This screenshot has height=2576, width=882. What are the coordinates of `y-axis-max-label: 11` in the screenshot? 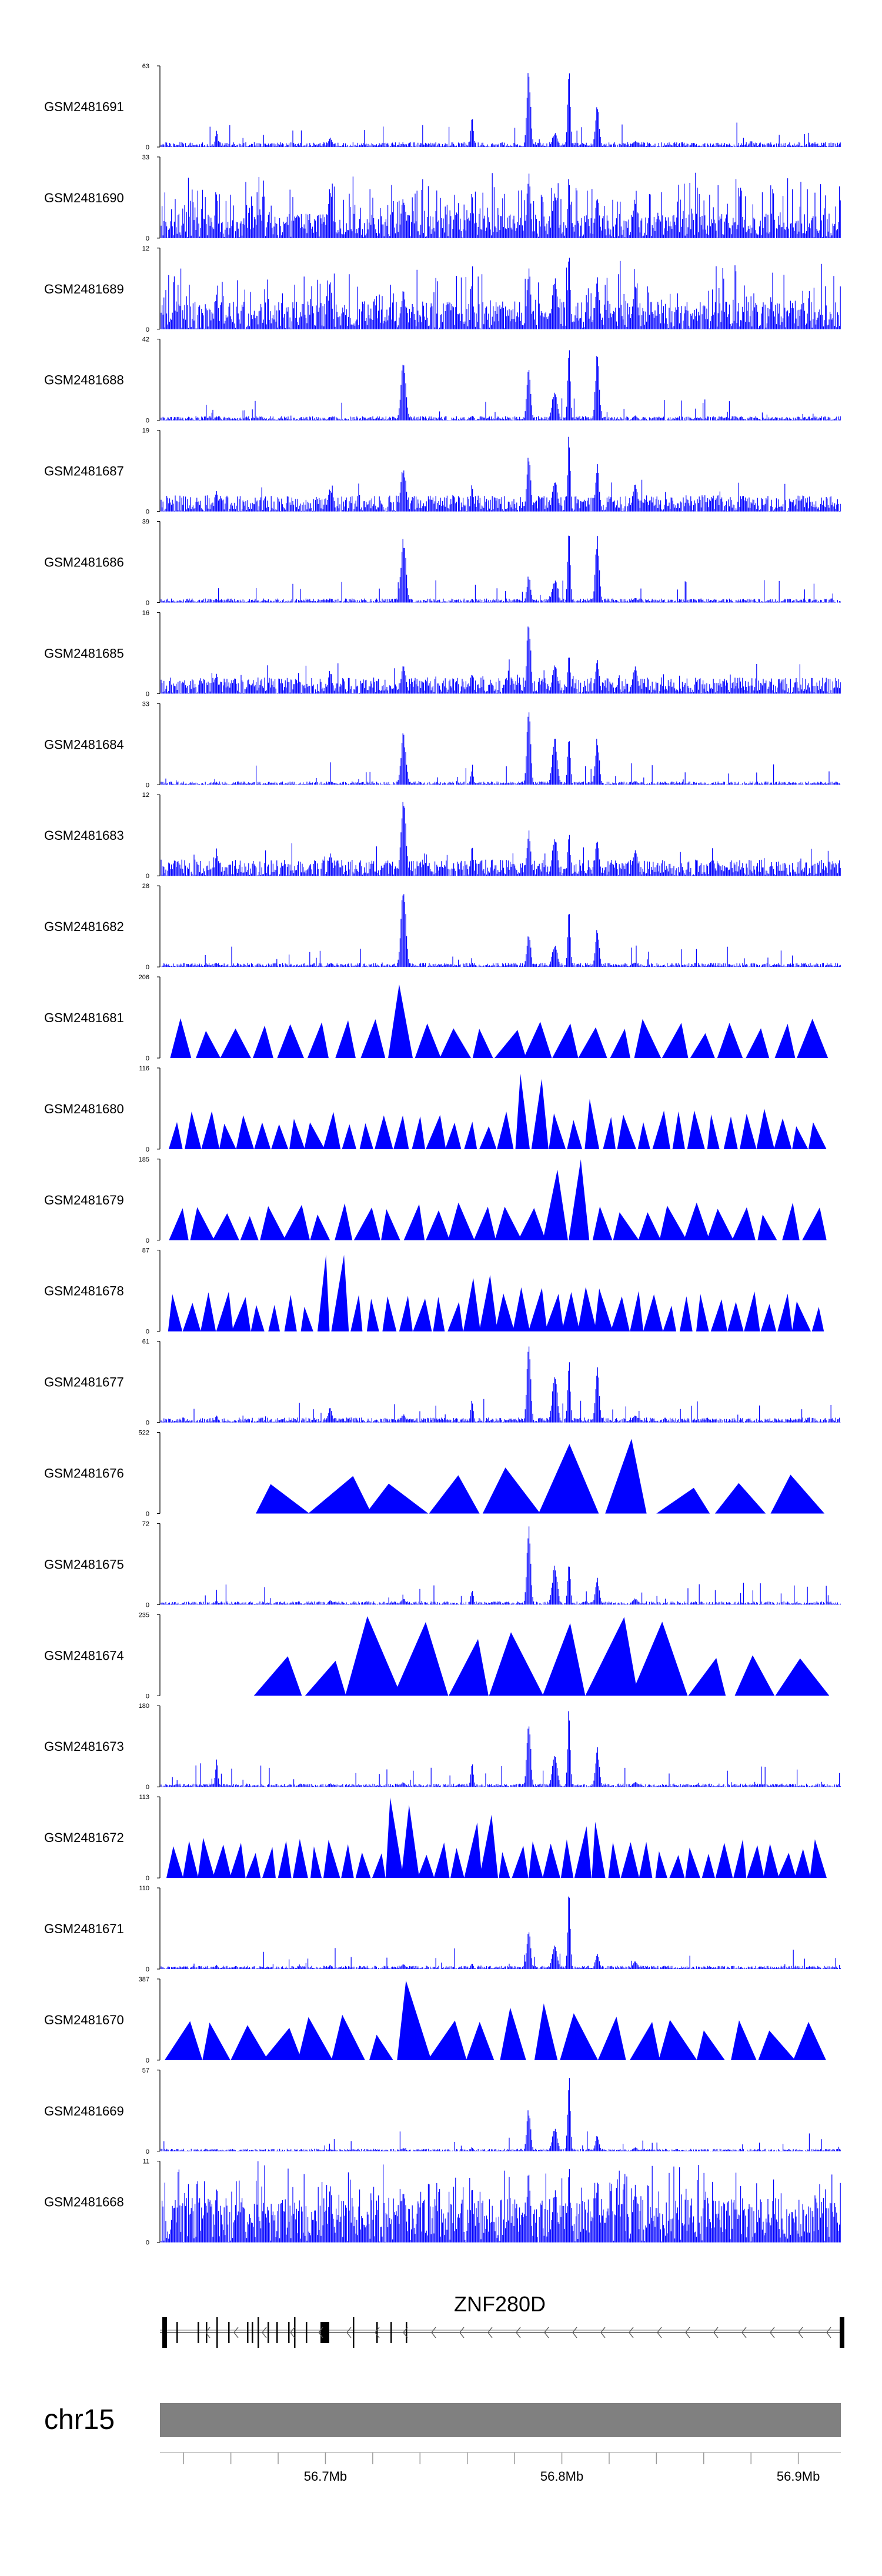 It's located at (146, 2161).